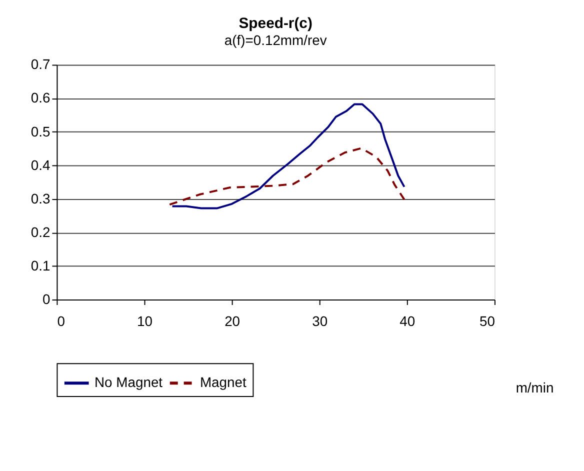  Describe the element at coordinates (128, 382) in the screenshot. I see `legend-label: No Magnet` at that location.